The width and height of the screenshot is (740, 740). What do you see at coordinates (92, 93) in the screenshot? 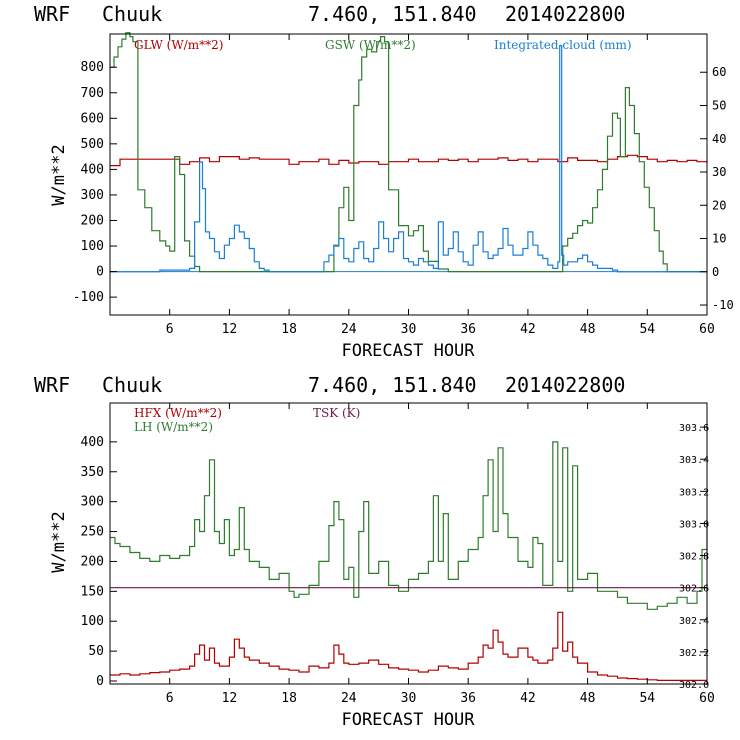
I see `y-tick-label: 700` at bounding box center [92, 93].